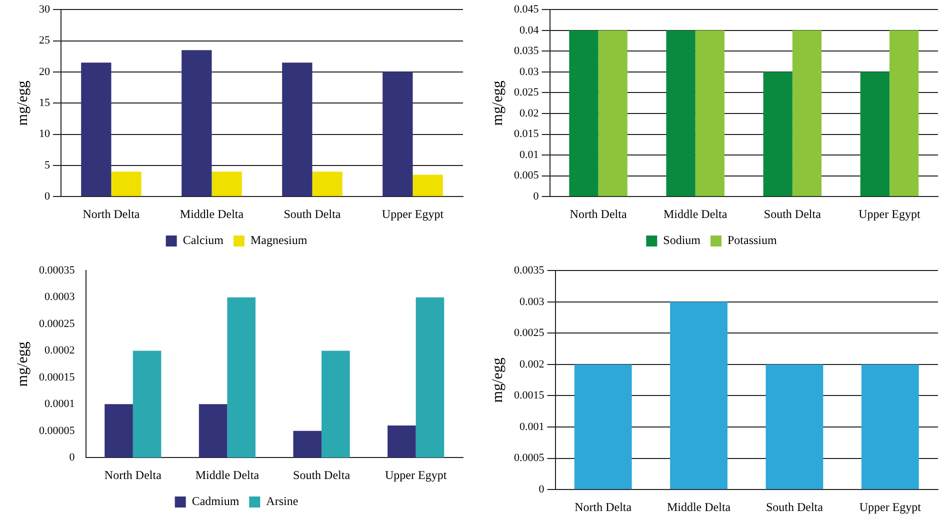  What do you see at coordinates (529, 458) in the screenshot?
I see `y-tick-label: 0.0005` at bounding box center [529, 458].